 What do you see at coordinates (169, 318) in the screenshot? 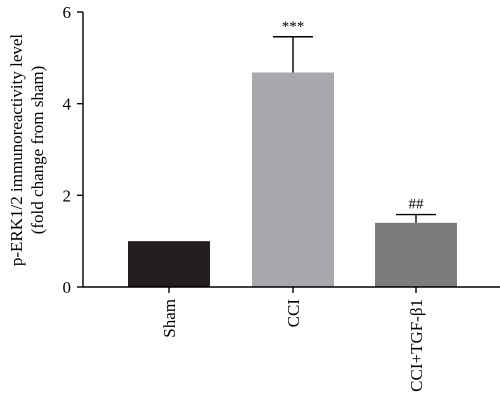
I see `category-label-1: Sham` at bounding box center [169, 318].